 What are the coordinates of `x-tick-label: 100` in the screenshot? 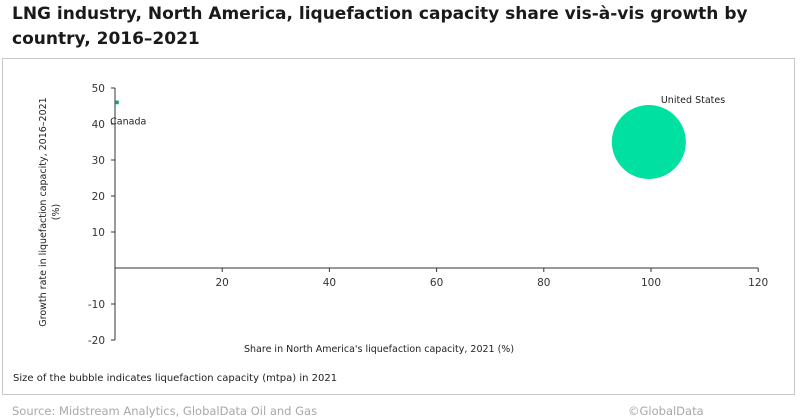 It's located at (651, 283).